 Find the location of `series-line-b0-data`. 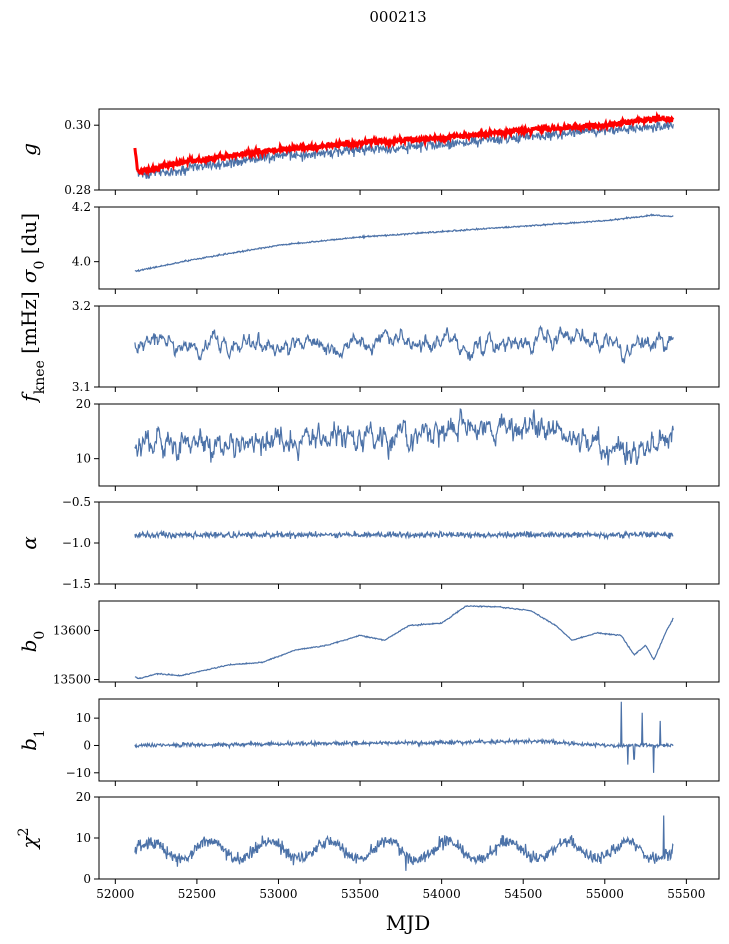

series-line-b0-data is located at coordinates (404, 642).